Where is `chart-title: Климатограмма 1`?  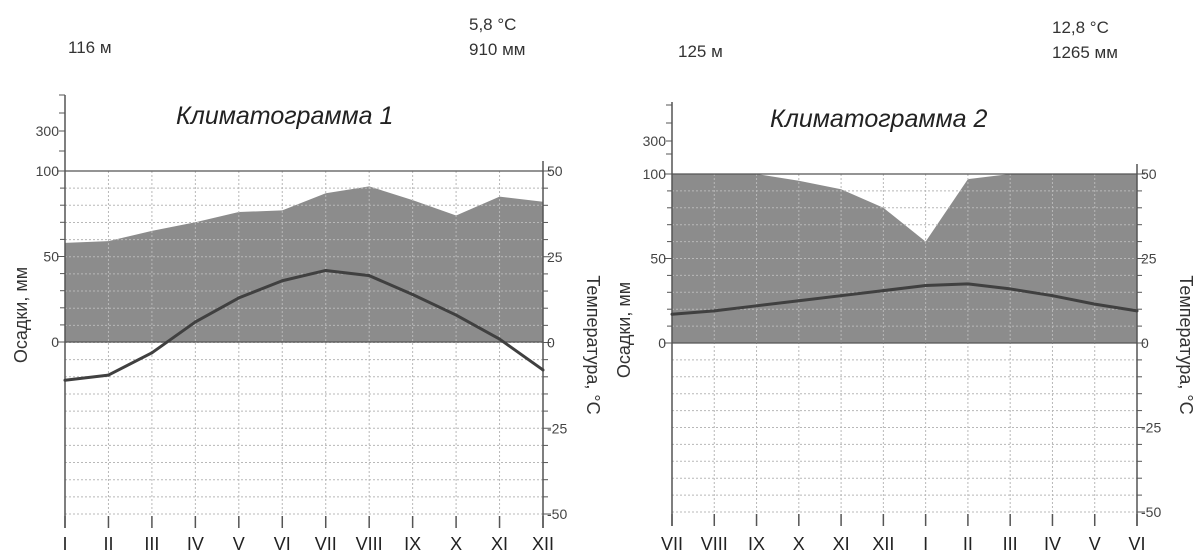
chart-title: Климатограмма 1 is located at coordinates (284, 116).